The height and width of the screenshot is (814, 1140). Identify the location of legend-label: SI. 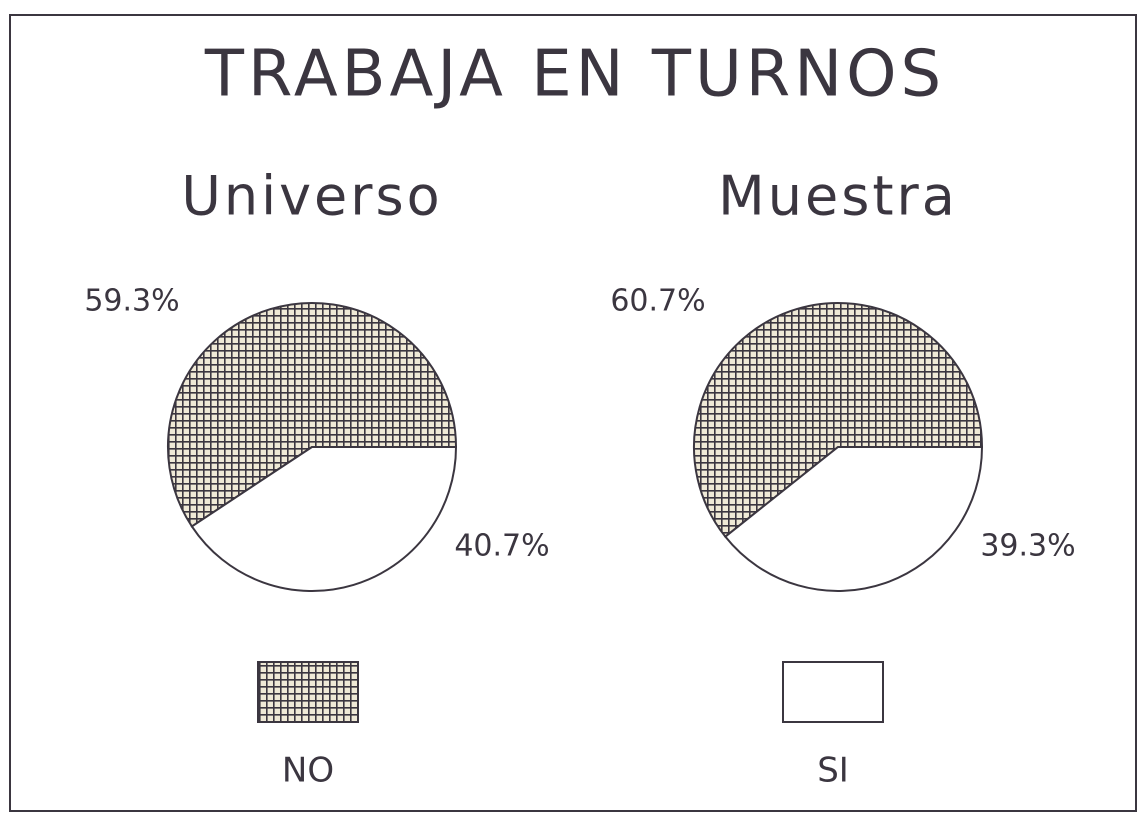
(833, 771).